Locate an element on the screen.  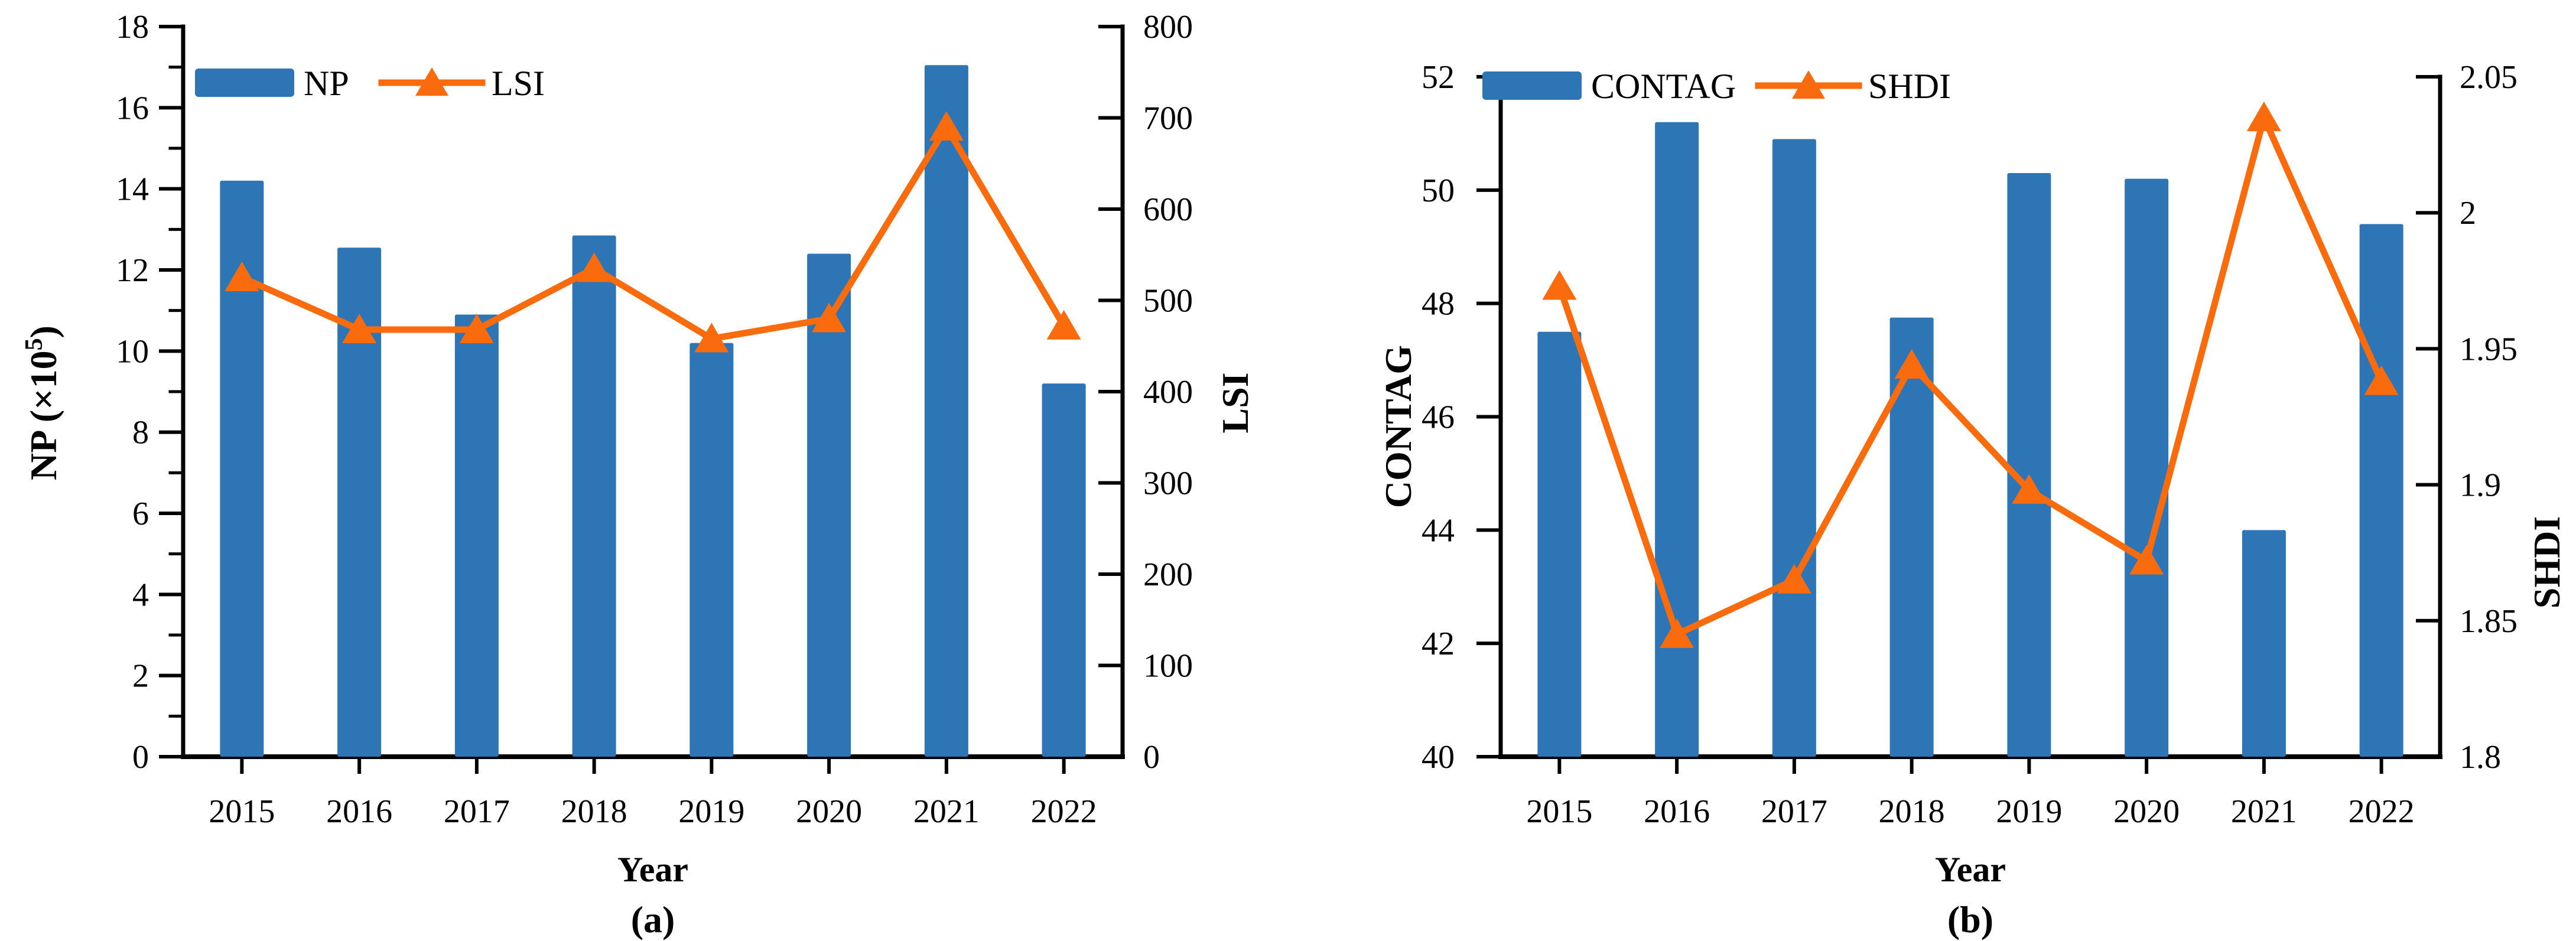
right-axis: 0 100 200 300 400 500 600 700 800 is located at coordinates (1145, 392).